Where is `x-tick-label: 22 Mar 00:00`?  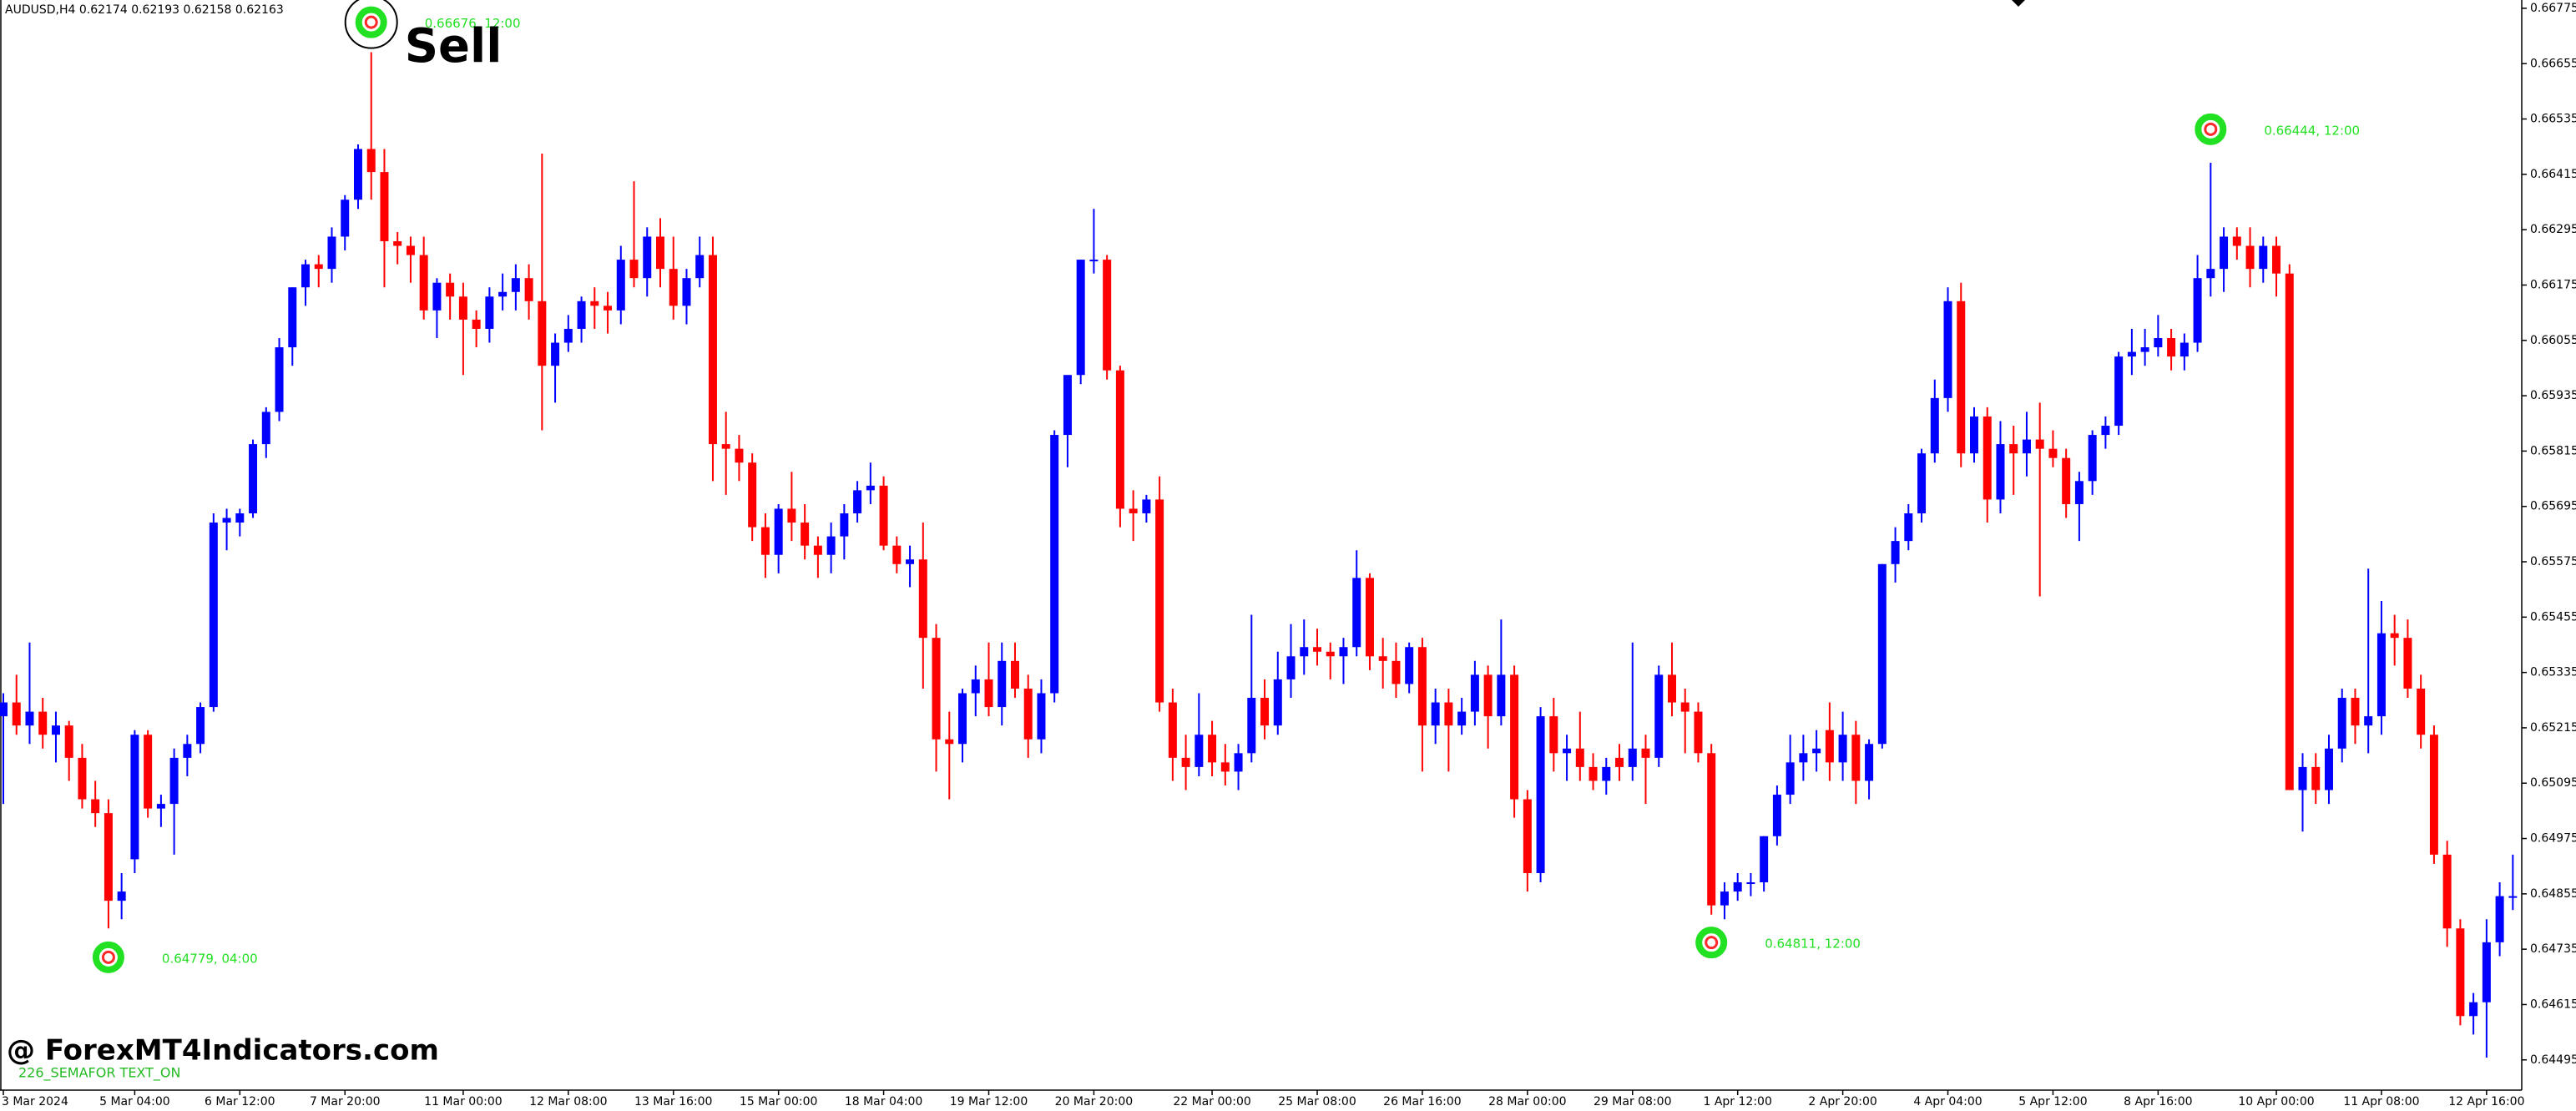
x-tick-label: 22 Mar 00:00 is located at coordinates (1211, 1101).